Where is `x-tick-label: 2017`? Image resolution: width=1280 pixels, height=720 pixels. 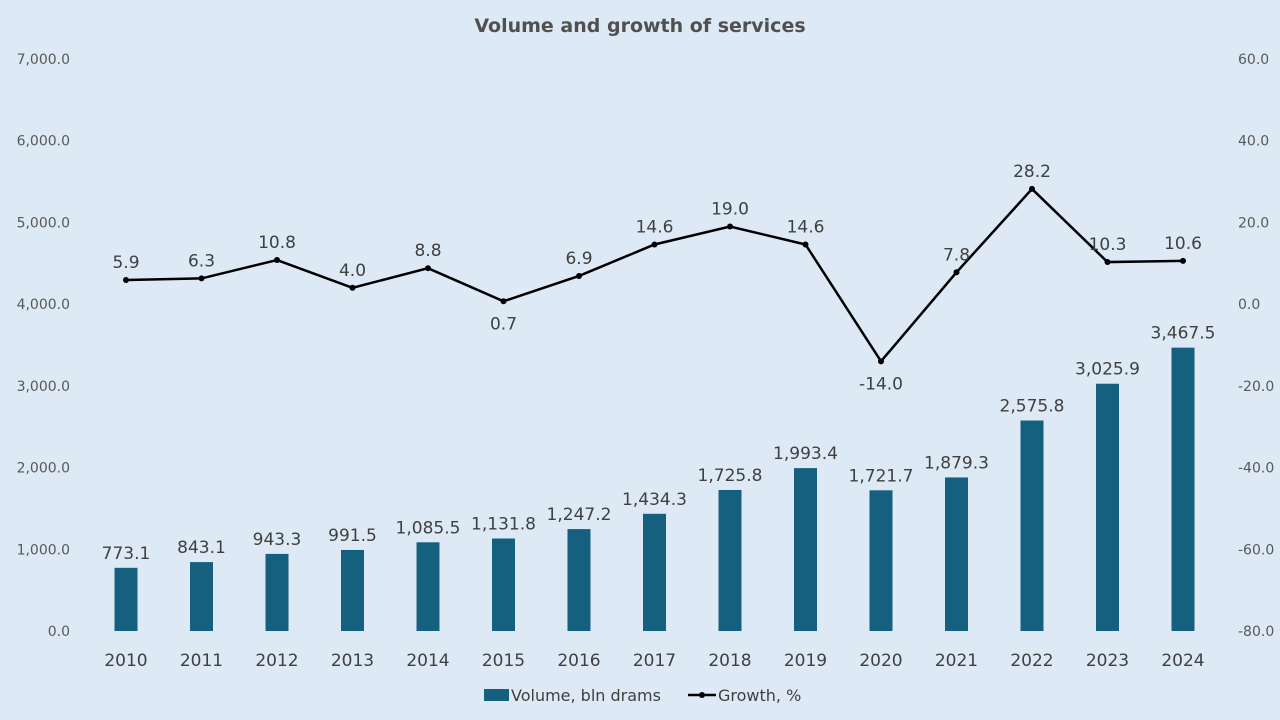
x-tick-label: 2017 is located at coordinates (654, 661).